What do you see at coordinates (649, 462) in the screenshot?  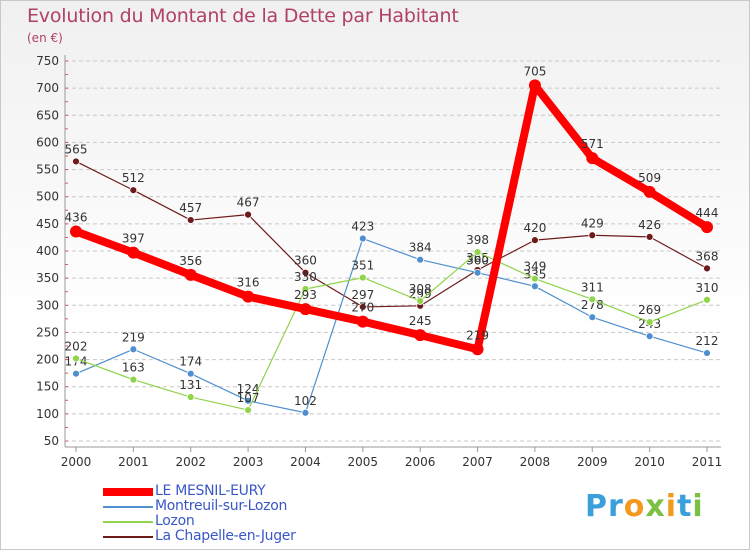 I see `x-tick-label: 2010` at bounding box center [649, 462].